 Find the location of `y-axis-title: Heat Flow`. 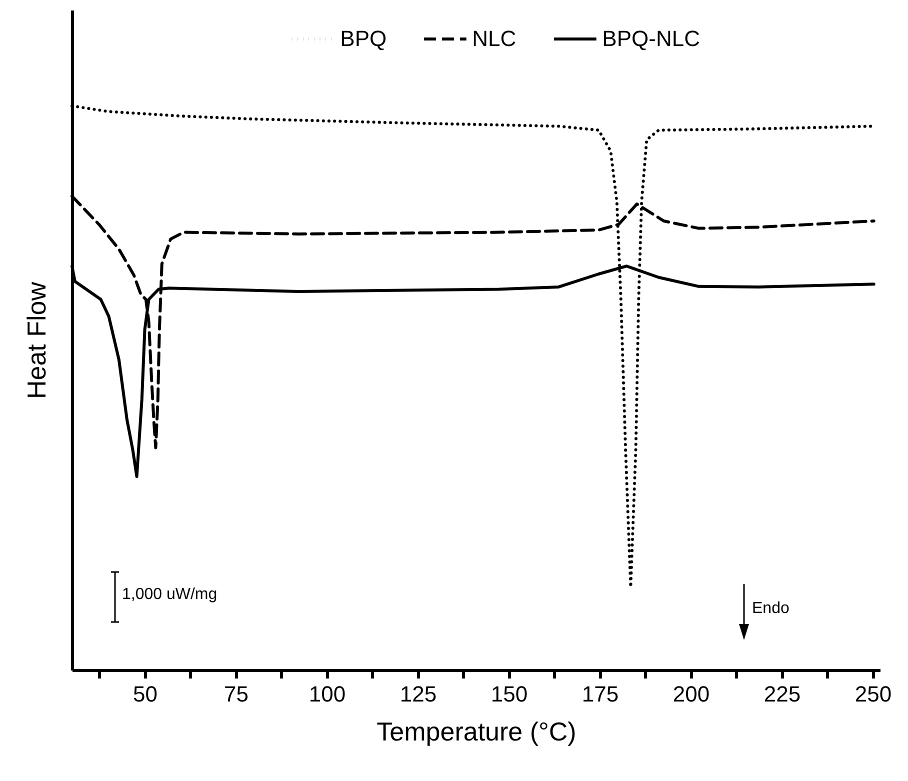

y-axis-title: Heat Flow is located at coordinates (37, 341).